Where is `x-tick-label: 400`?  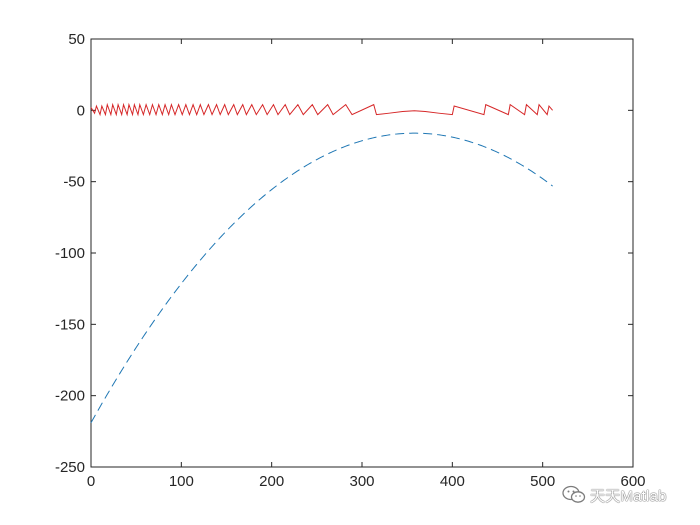
x-tick-label: 400 is located at coordinates (452, 481).